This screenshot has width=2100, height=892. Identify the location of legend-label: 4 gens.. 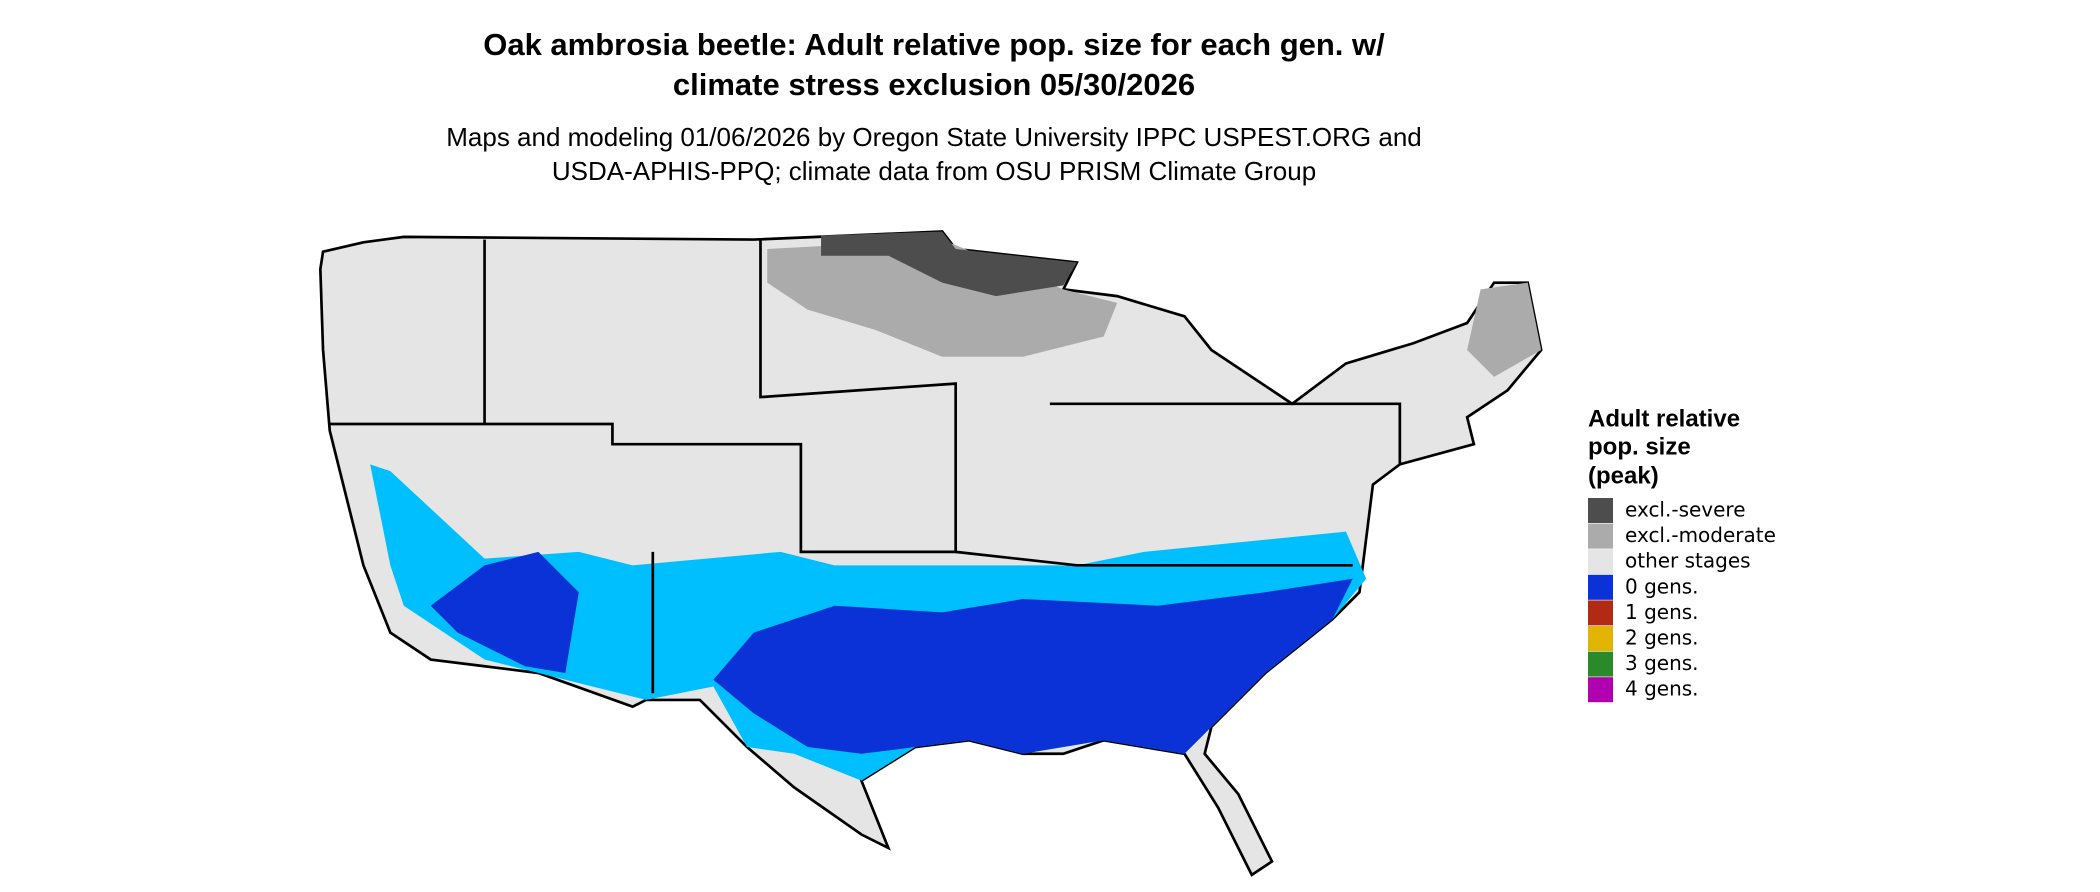
(1662, 689).